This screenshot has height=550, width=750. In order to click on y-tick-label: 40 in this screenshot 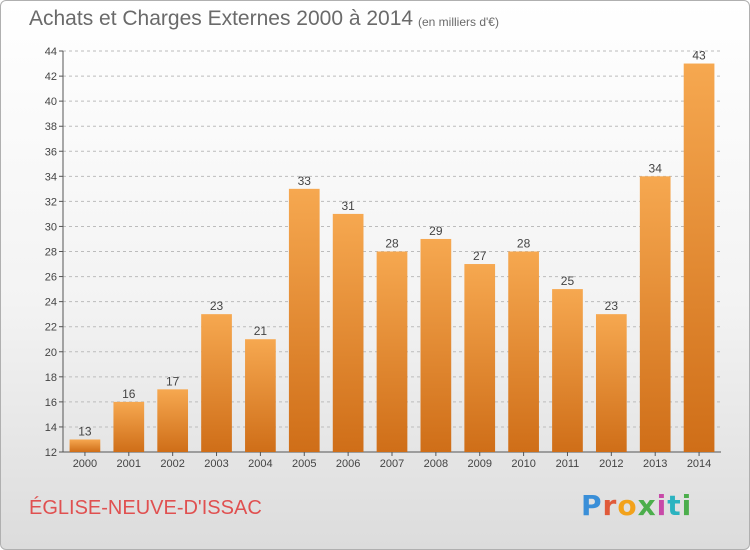, I will do `click(51, 102)`.